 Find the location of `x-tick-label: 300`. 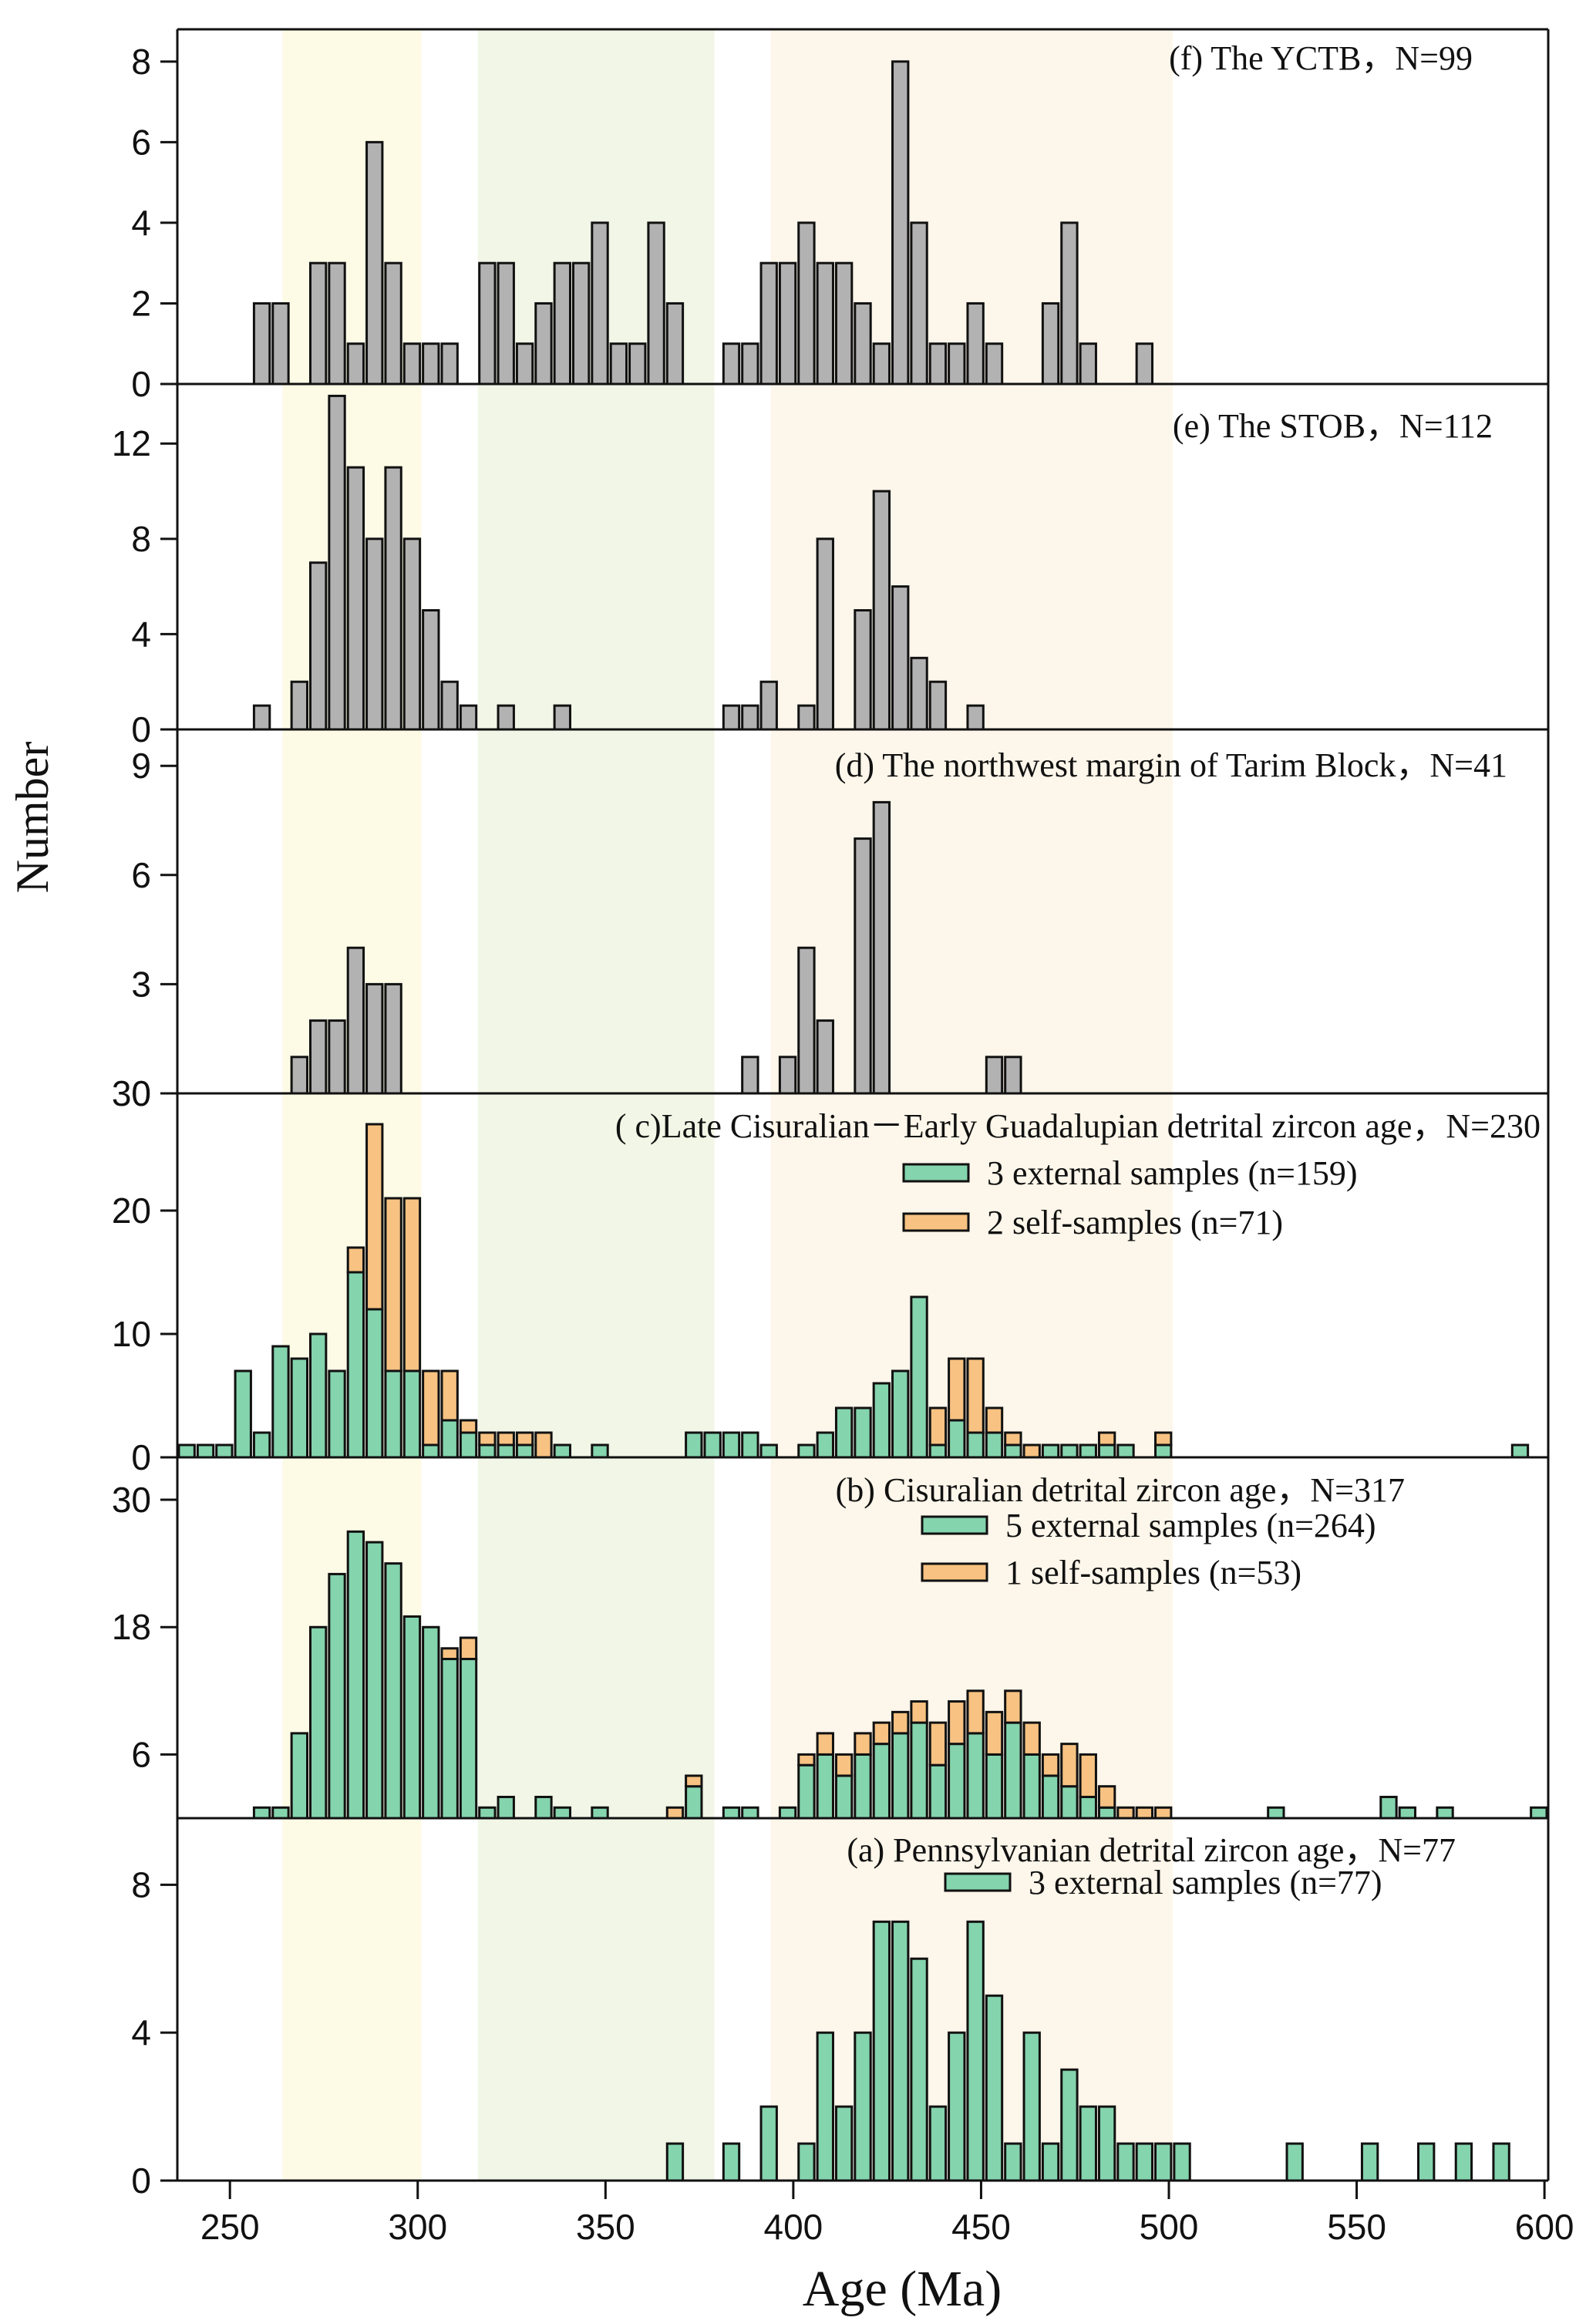

x-tick-label: 300 is located at coordinates (417, 2227).